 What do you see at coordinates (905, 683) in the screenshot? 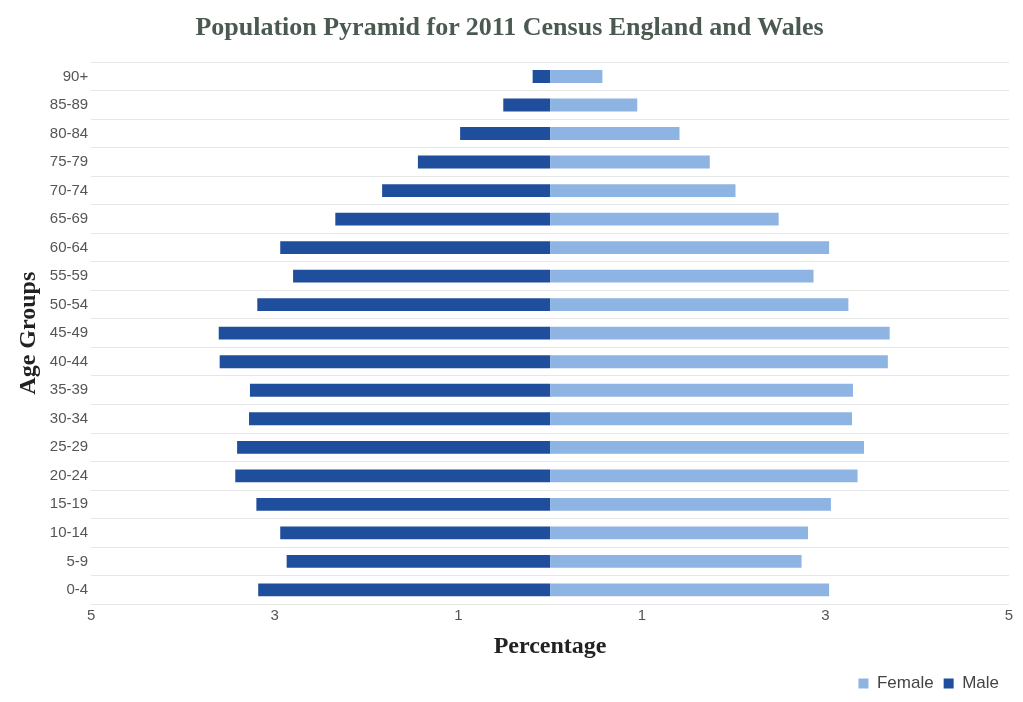
I see `legend-label: Female` at bounding box center [905, 683].